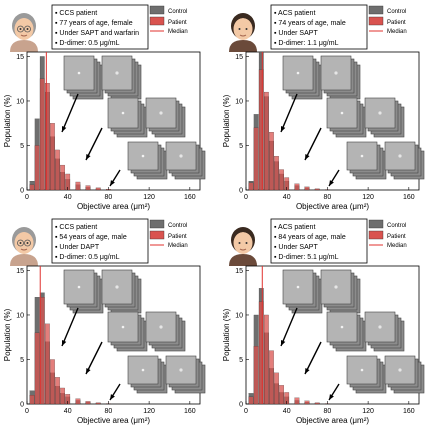  I want to click on hair-top-shape, so click(243, 18).